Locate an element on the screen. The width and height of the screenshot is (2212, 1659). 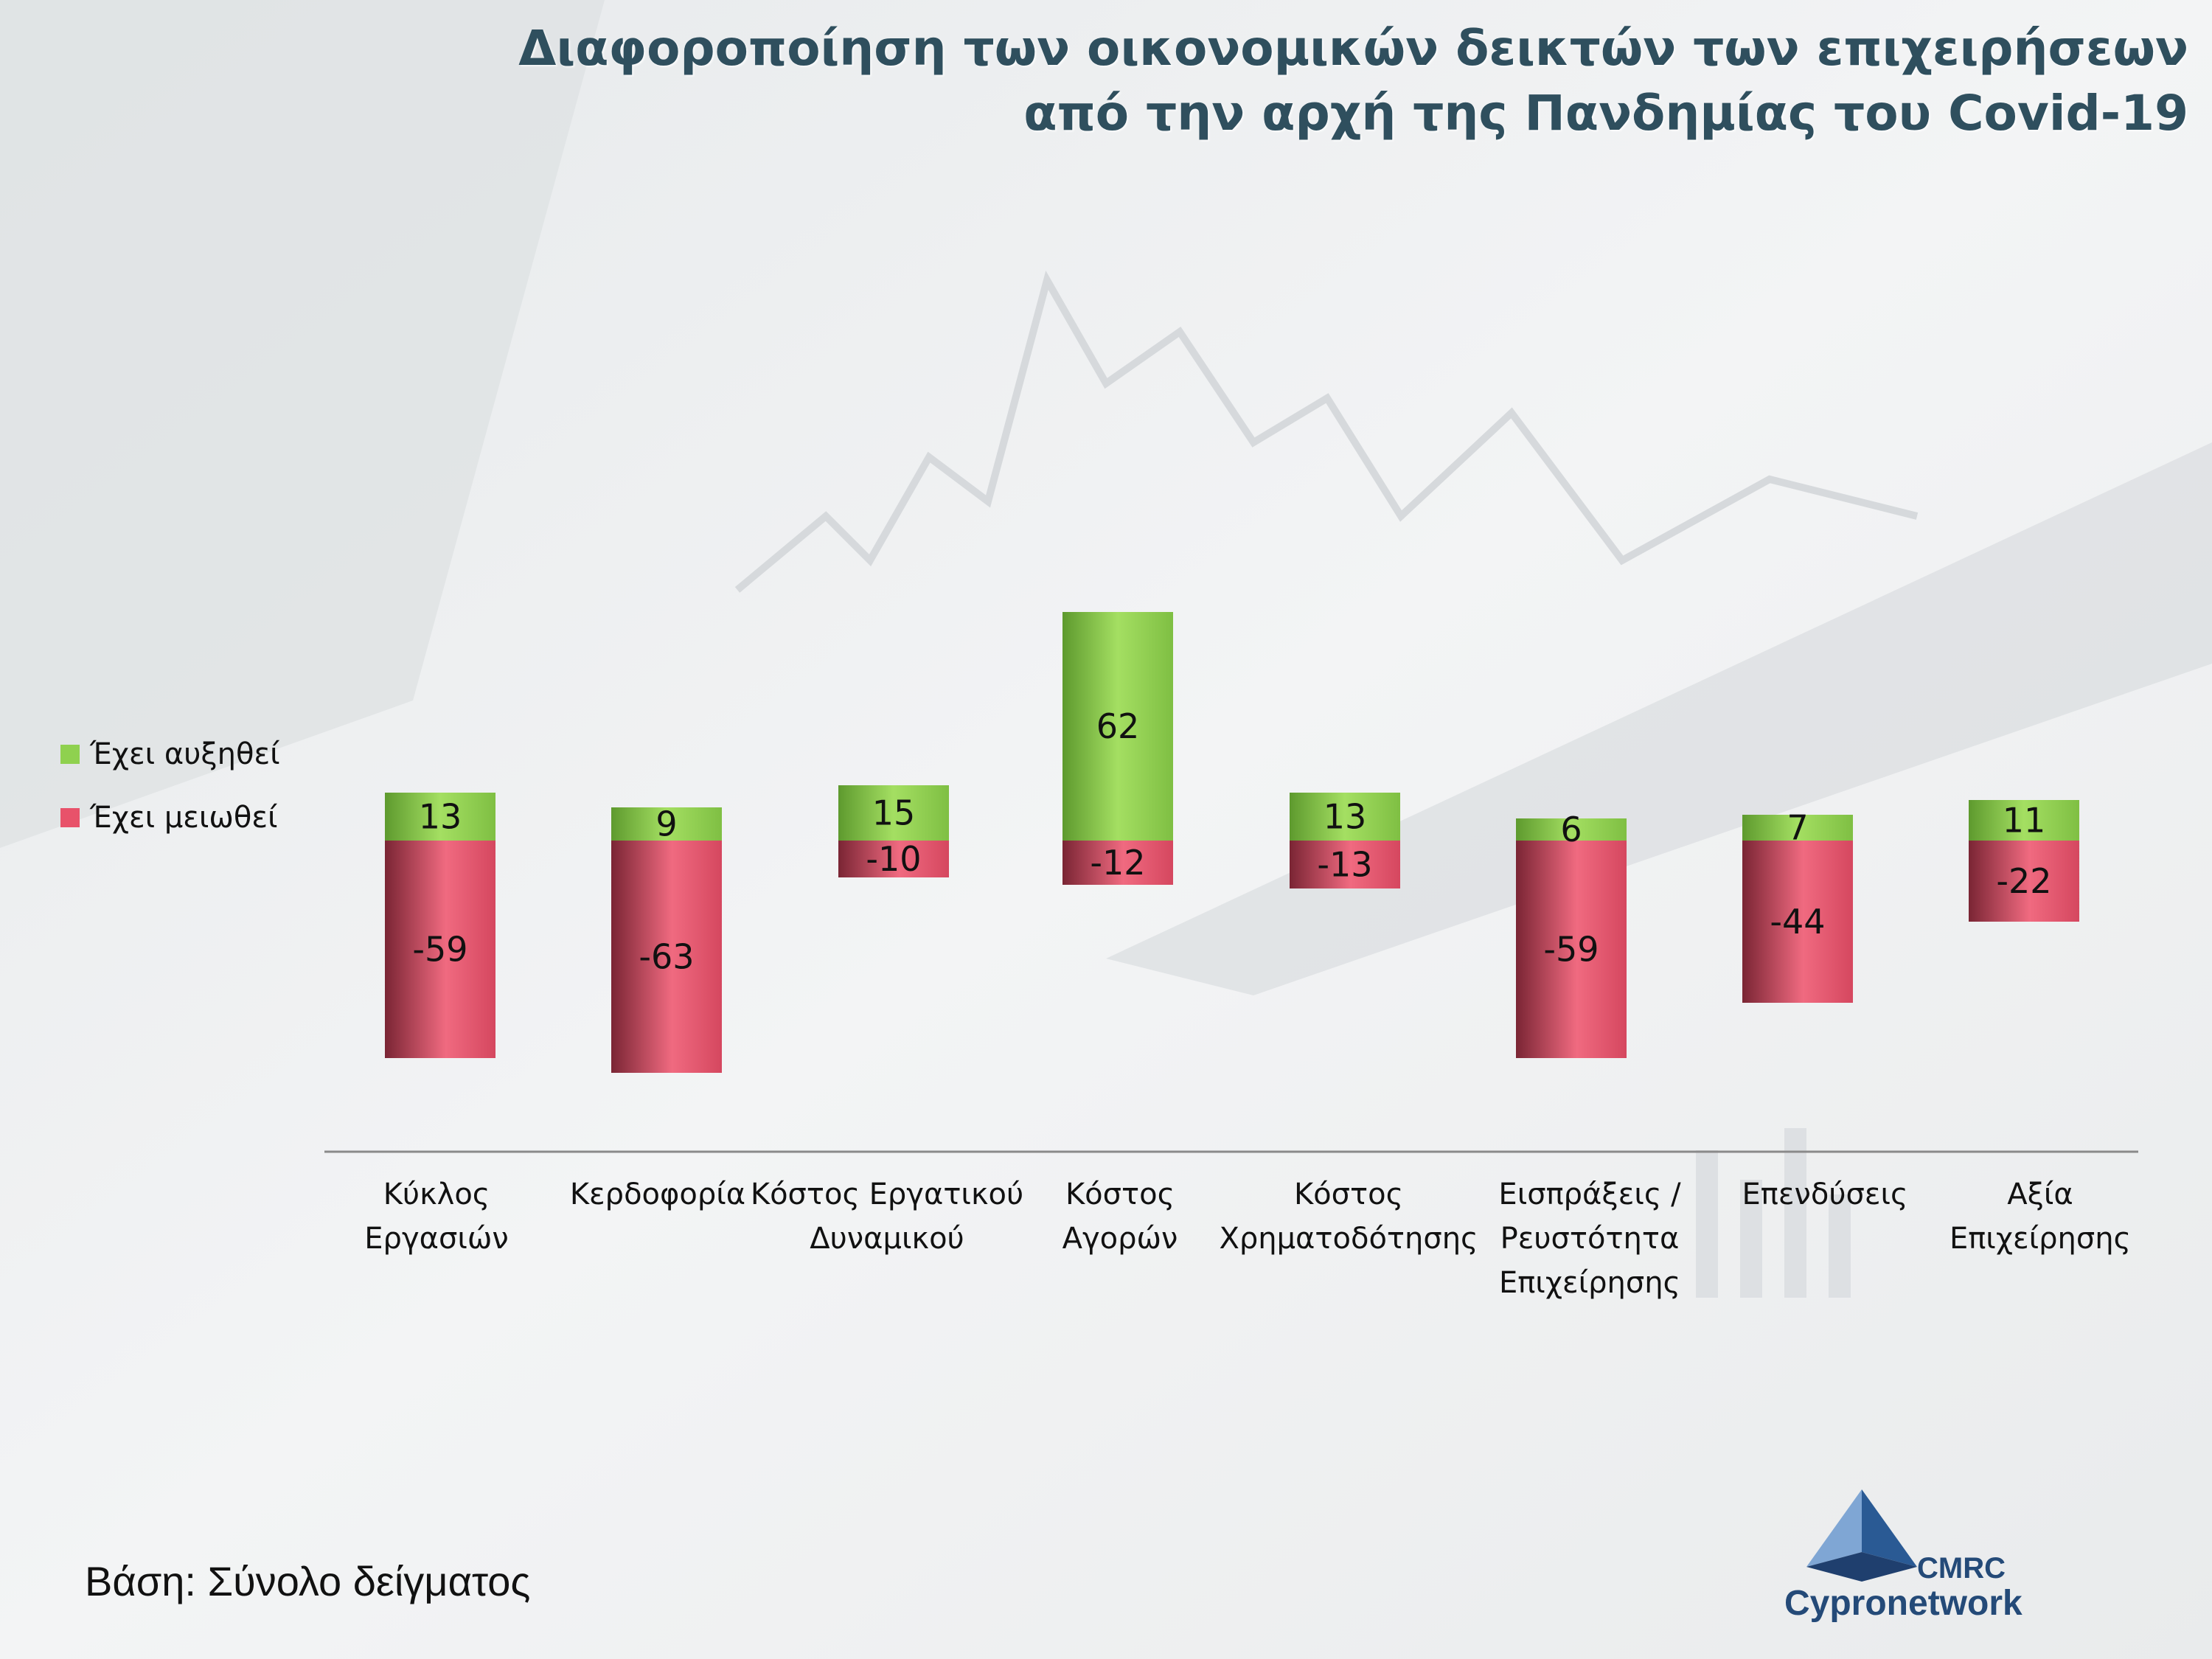
category-tick-label: Χρηματοδότησης is located at coordinates (1348, 1239).